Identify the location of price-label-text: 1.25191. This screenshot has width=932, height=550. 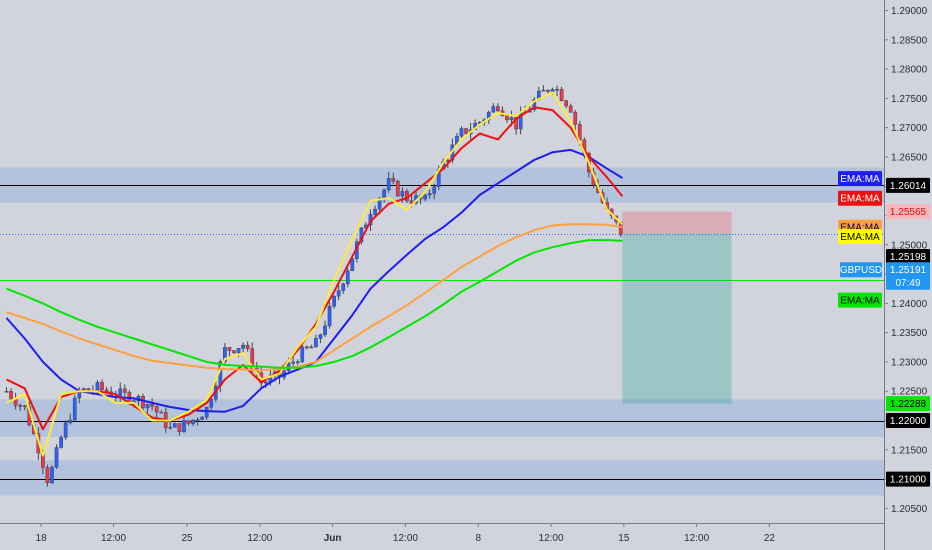
(908, 270).